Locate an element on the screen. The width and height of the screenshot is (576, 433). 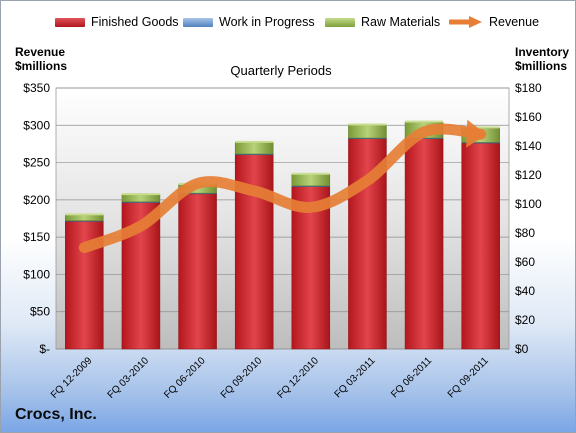
legend-swatch-raw-materials is located at coordinates (340, 22).